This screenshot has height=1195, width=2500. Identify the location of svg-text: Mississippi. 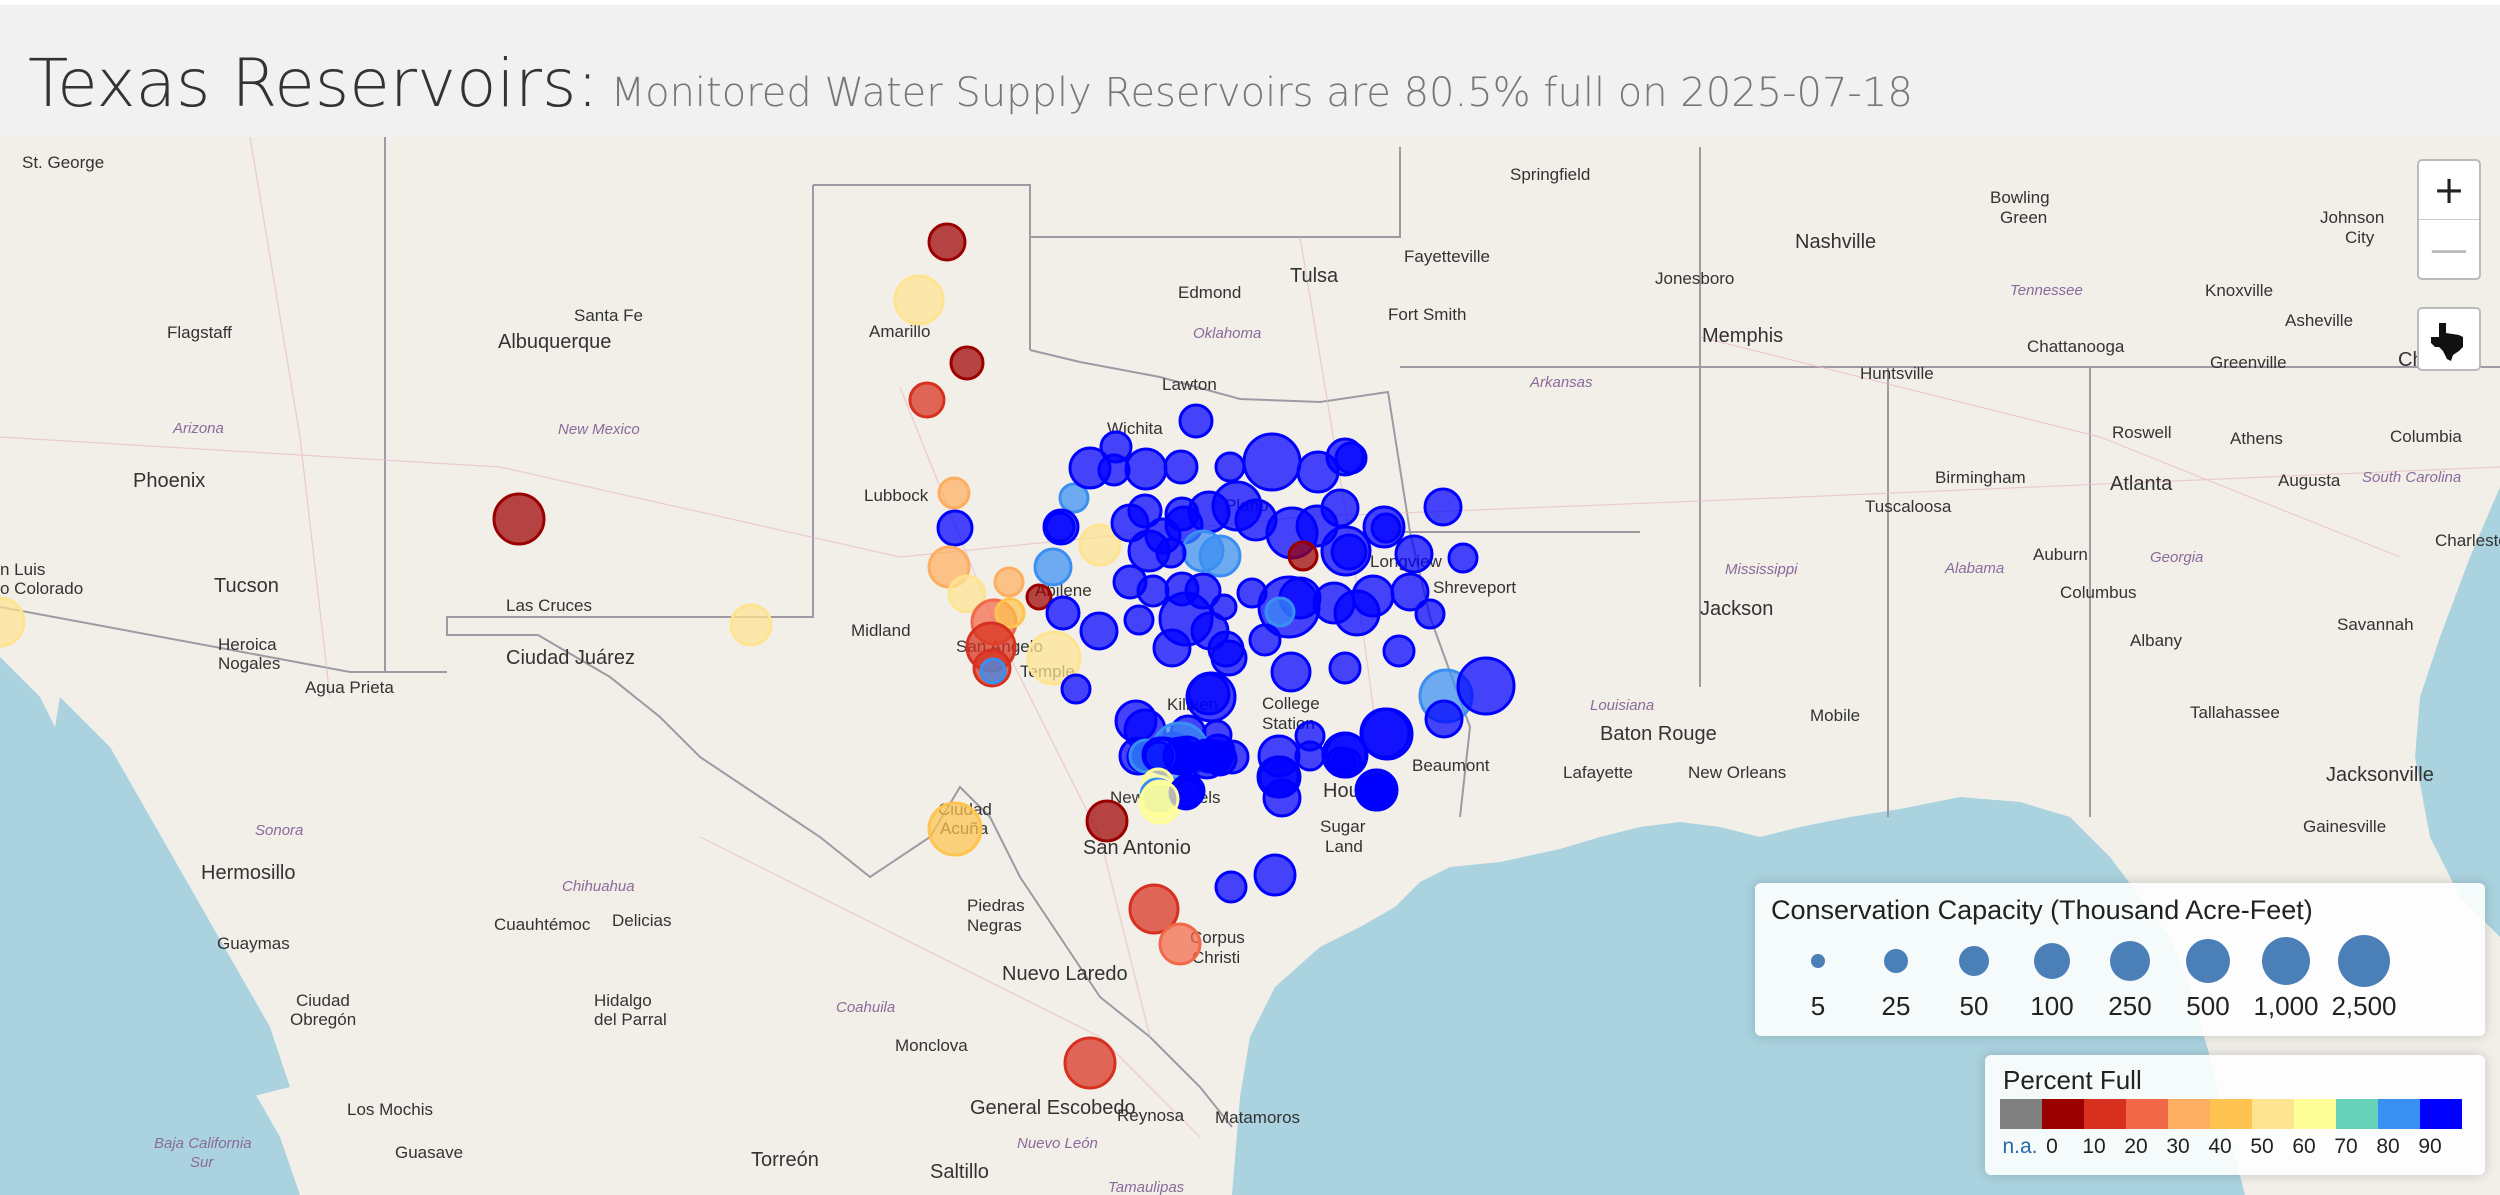
(1761, 569).